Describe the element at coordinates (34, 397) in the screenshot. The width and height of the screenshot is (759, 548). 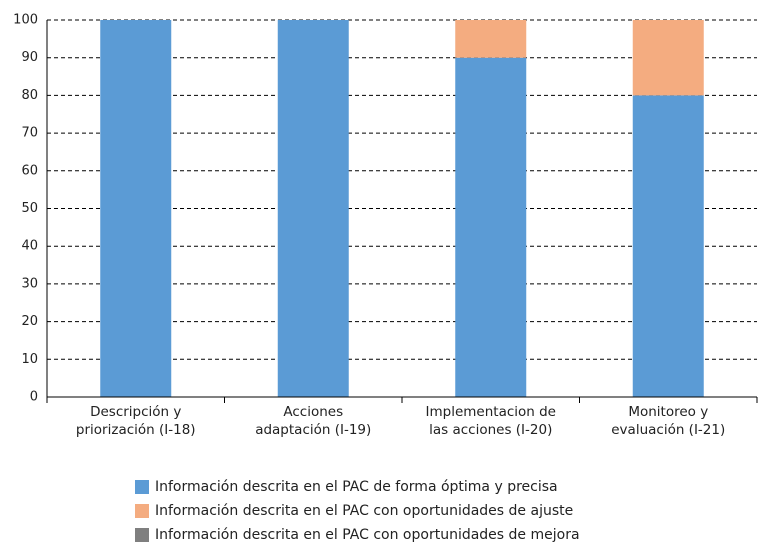
I see `y-tick-label: 0` at that location.